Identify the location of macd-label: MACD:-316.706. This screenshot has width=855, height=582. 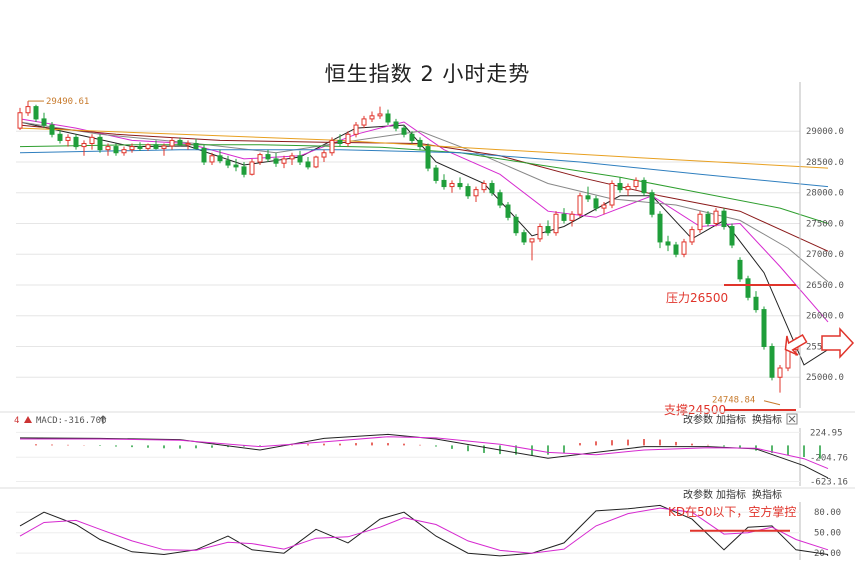
(71, 421).